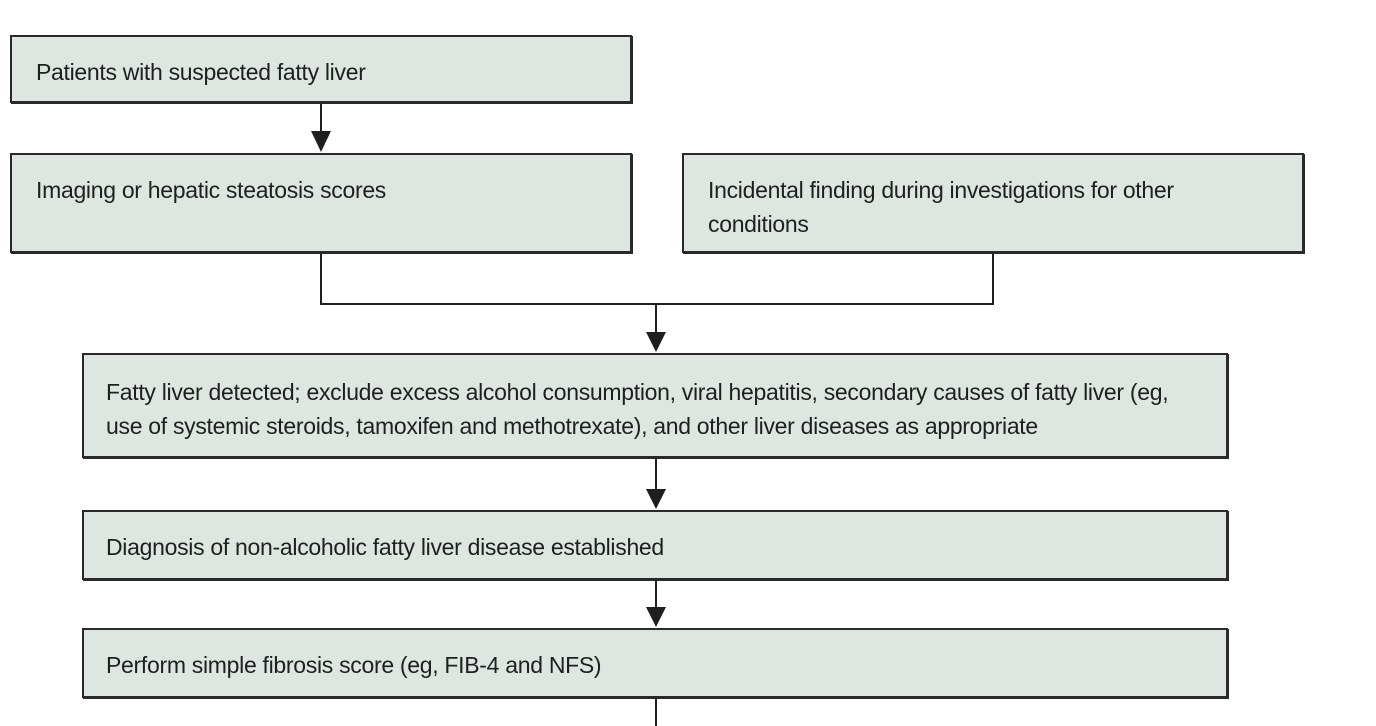 This screenshot has width=1376, height=726. I want to click on box-suspected-fatty-liver-text: Patients with suspected fatty liver, so click(201, 72).